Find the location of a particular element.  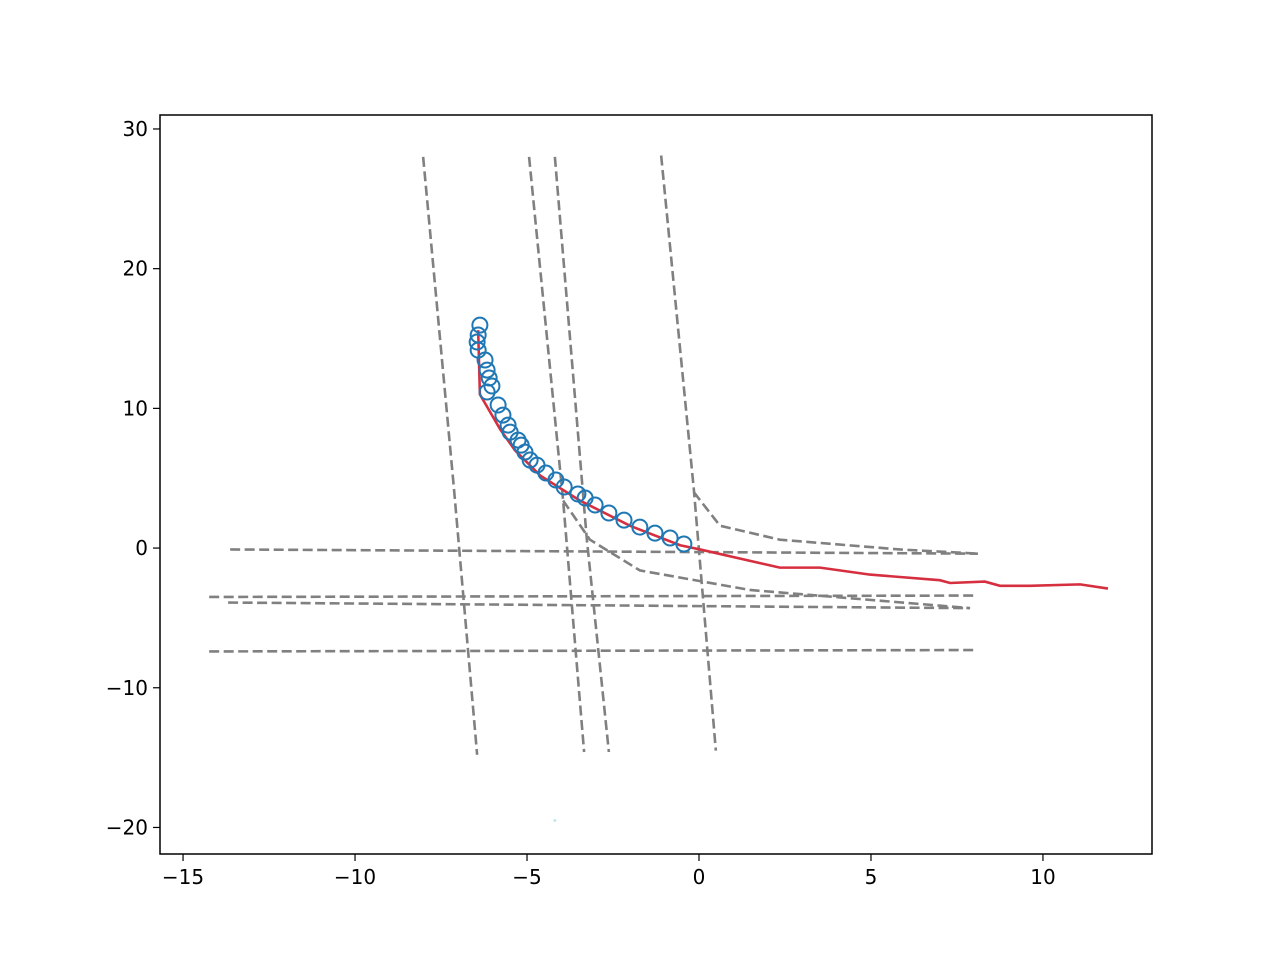

x-tick-label: −5 is located at coordinates (526, 877).